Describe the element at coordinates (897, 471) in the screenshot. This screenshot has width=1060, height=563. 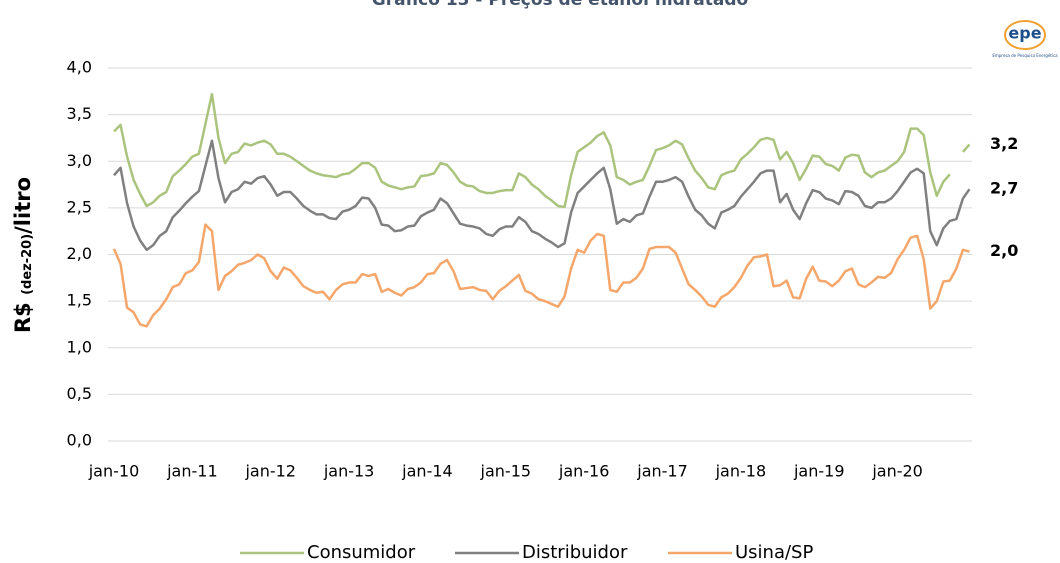
I see `x-tick-label: jan-20` at that location.